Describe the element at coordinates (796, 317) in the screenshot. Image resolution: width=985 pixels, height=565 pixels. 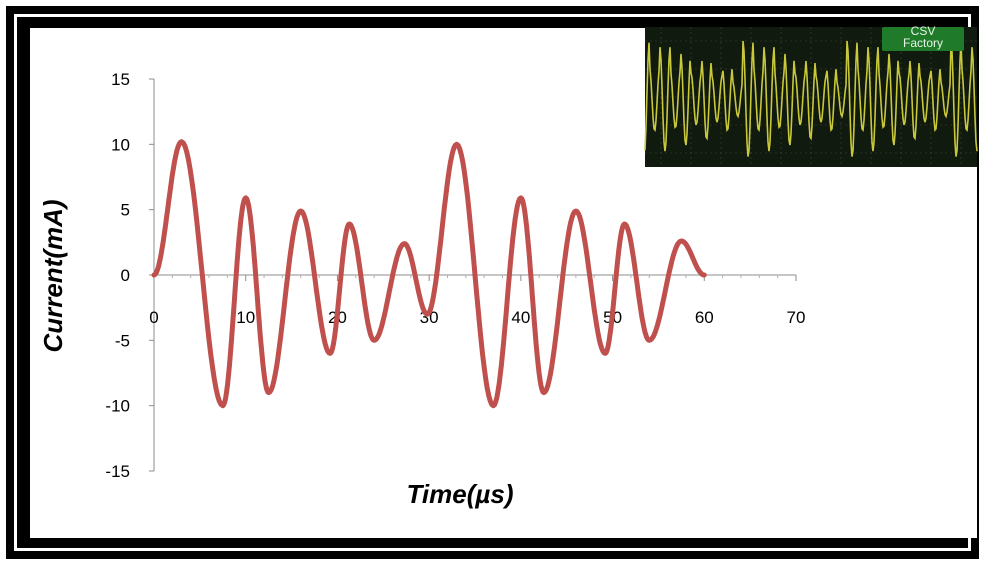
I see `x-tick-label: 70` at that location.